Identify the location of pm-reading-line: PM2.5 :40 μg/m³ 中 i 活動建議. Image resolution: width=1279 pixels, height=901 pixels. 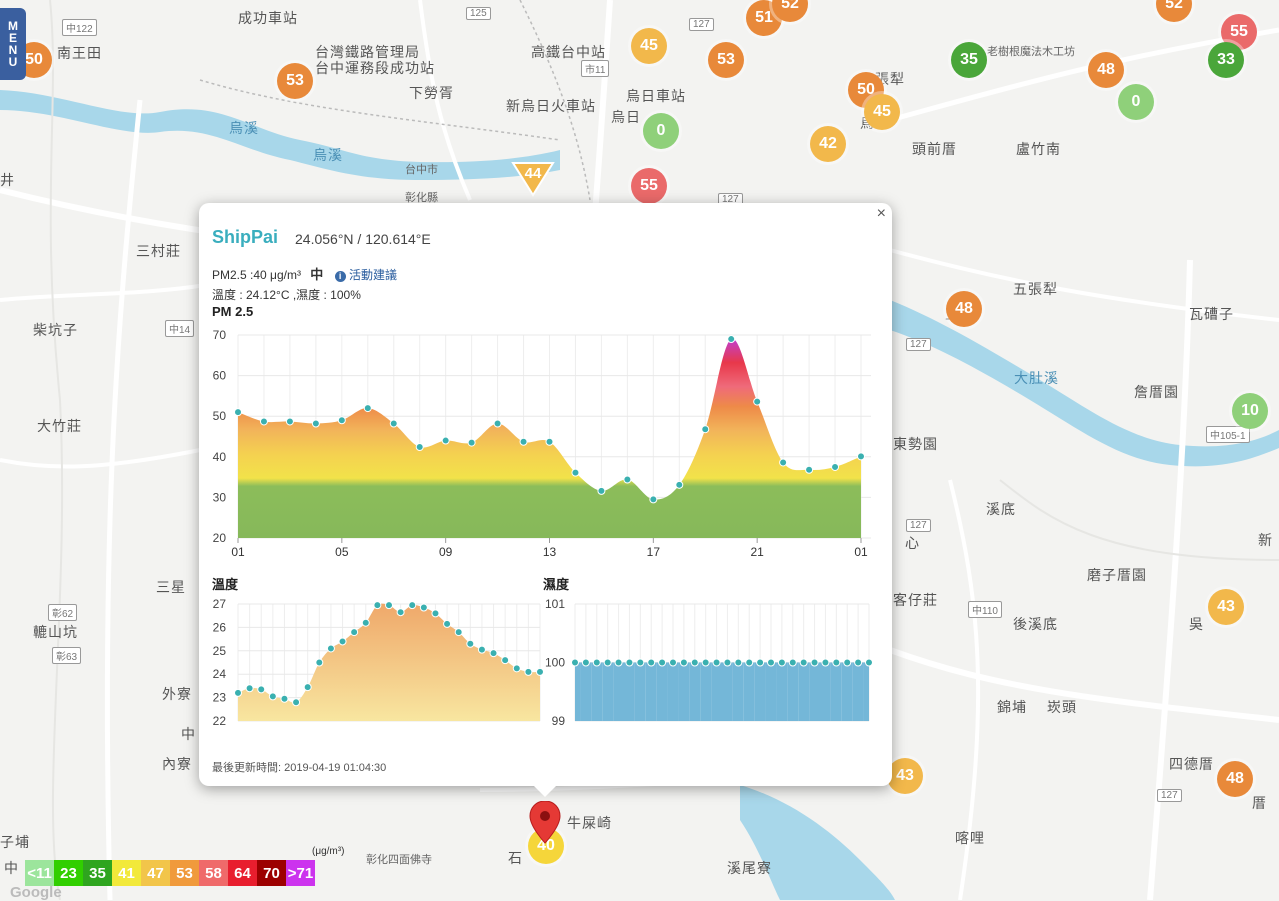
(304, 273).